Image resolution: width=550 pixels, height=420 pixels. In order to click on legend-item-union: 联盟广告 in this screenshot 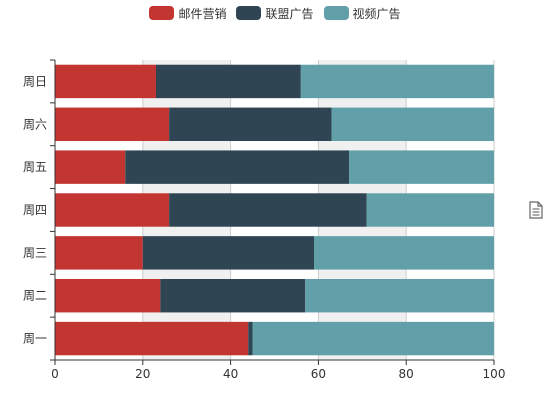, I will do `click(275, 13)`.